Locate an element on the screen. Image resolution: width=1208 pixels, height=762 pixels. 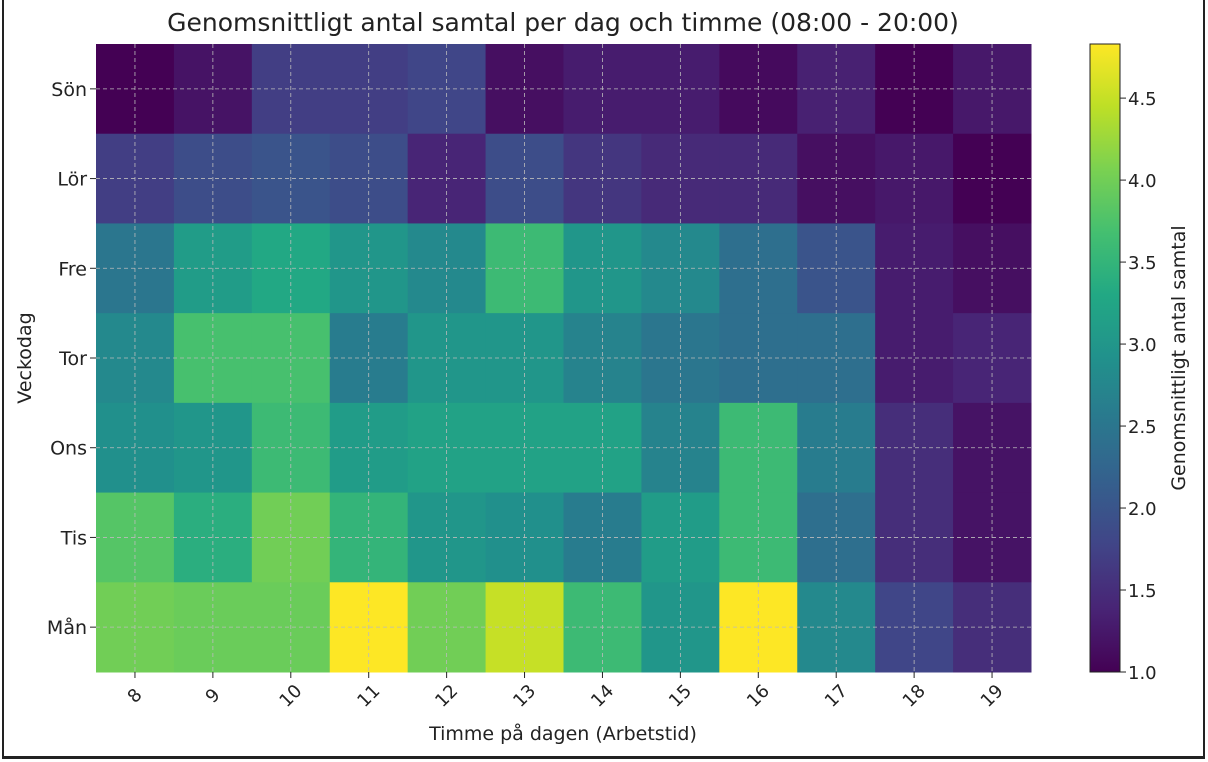
y-tick-label: Sön is located at coordinates (69, 90).